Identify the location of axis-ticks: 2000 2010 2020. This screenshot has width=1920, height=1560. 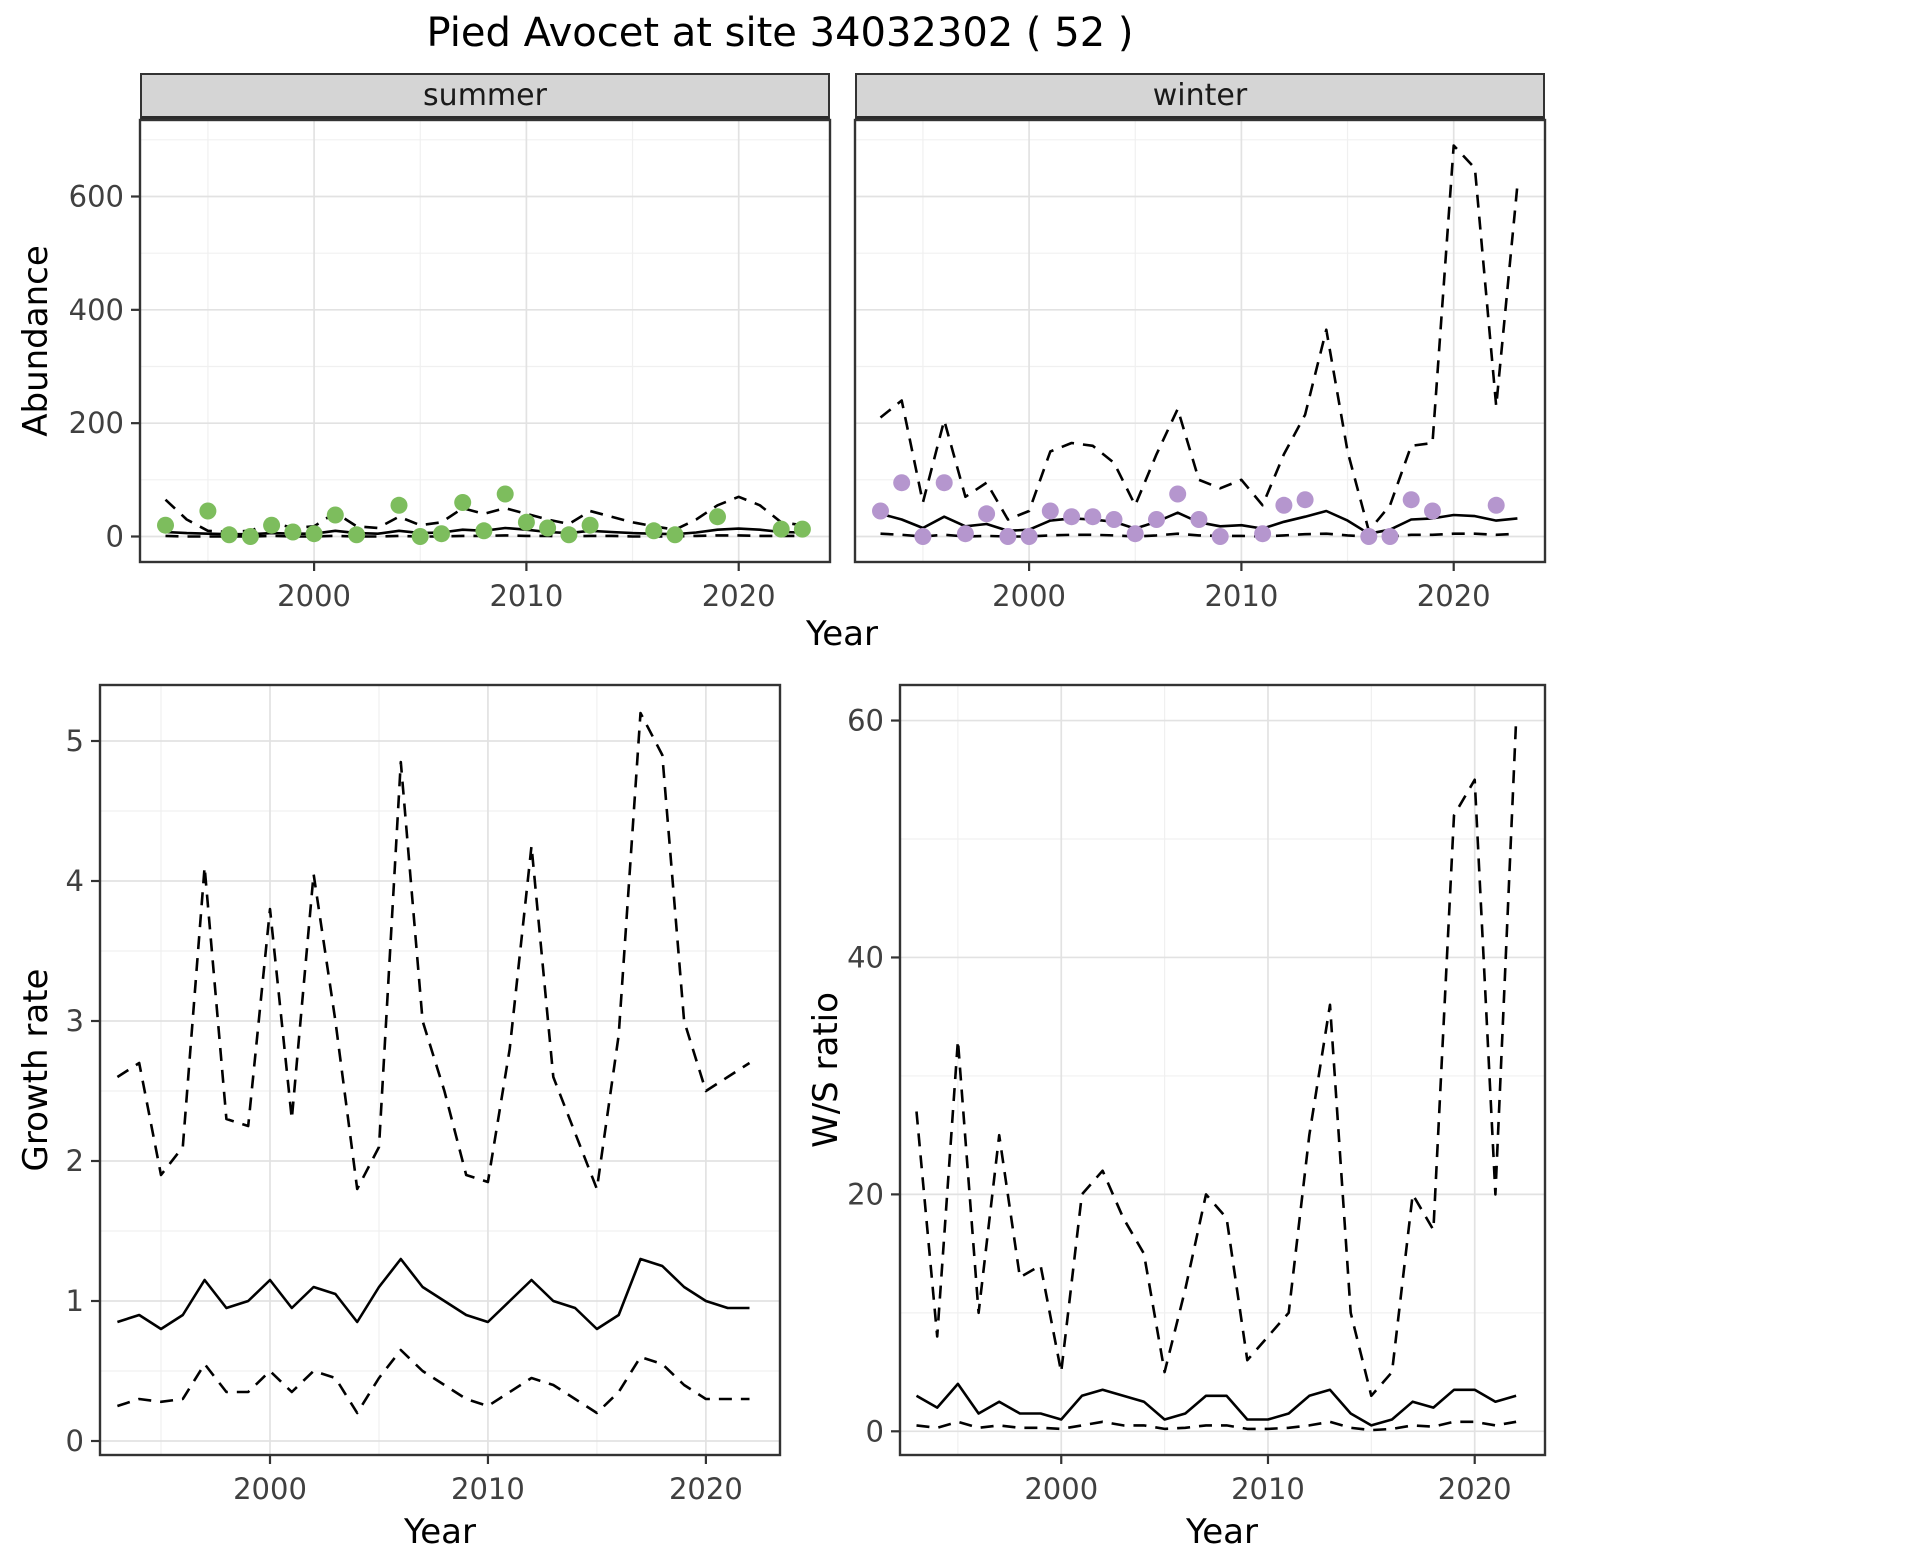
(1241, 587).